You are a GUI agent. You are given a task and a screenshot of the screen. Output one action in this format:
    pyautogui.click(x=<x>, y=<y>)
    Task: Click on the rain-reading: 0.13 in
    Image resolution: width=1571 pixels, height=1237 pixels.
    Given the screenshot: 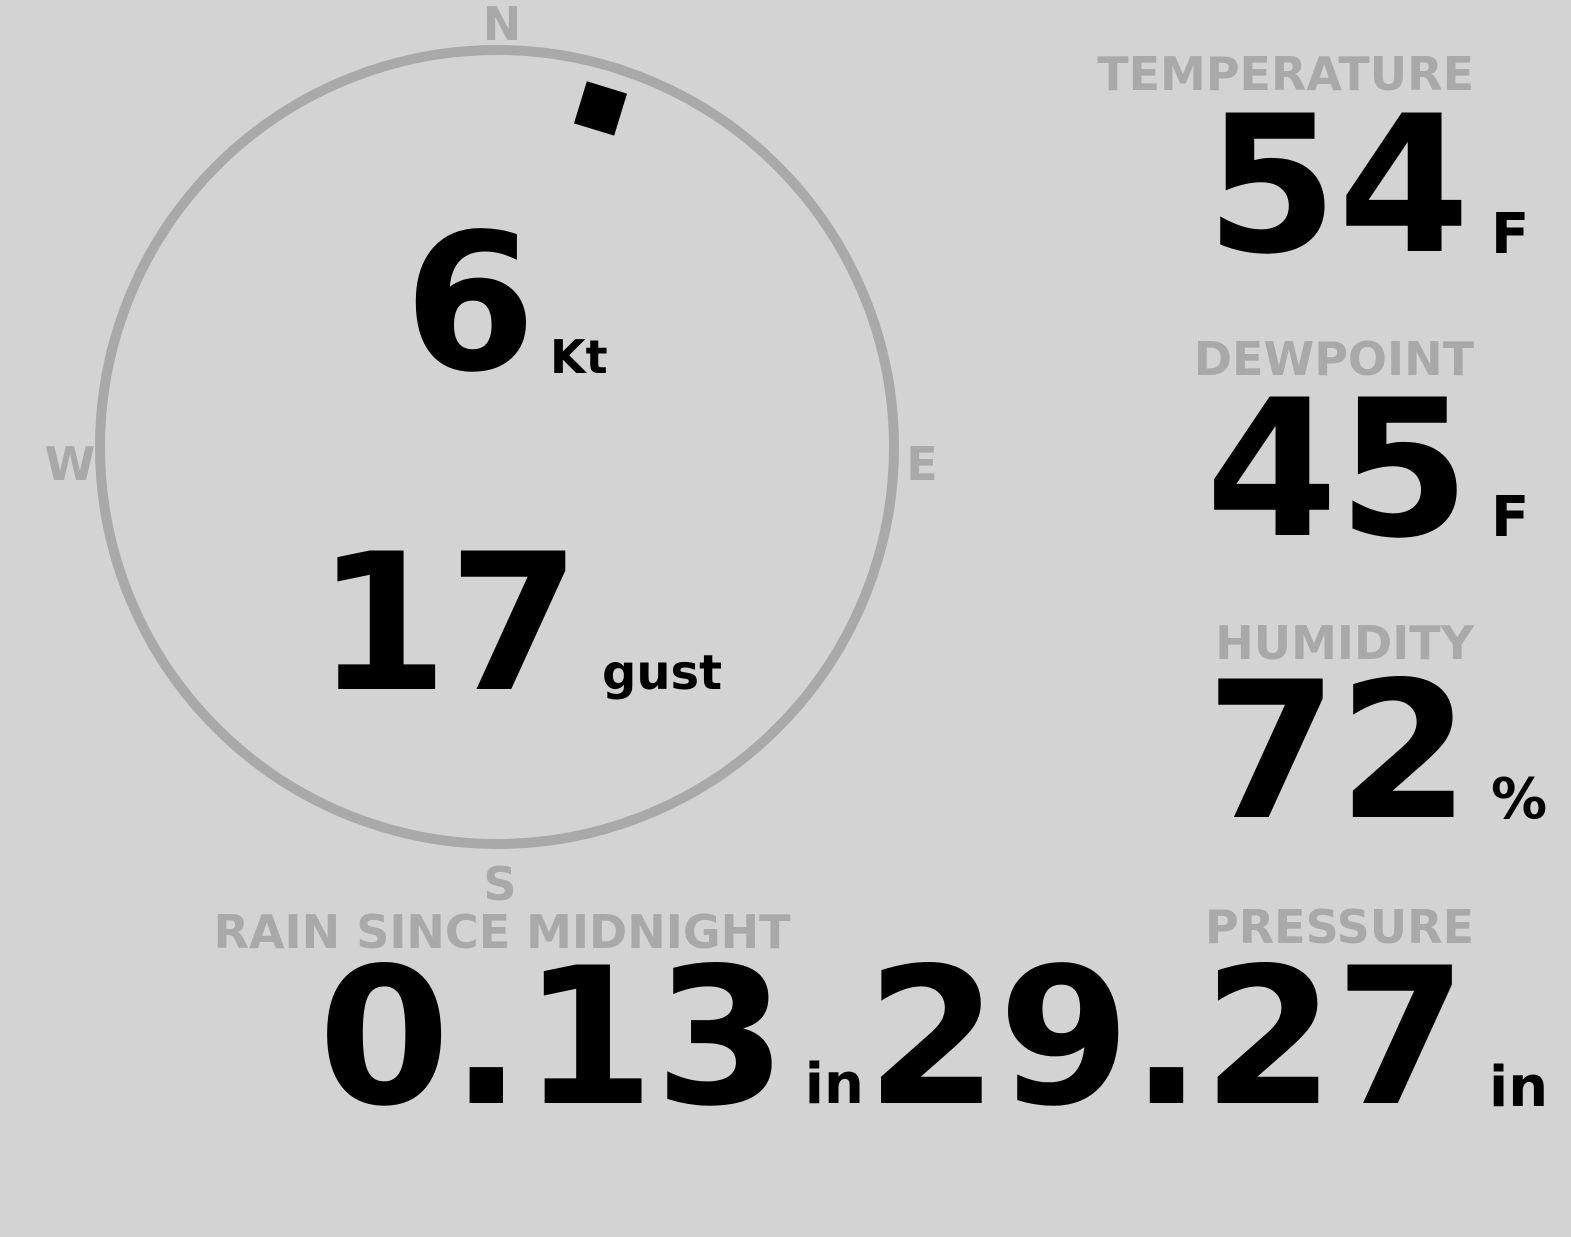 What is the action you would take?
    pyautogui.click(x=591, y=1037)
    